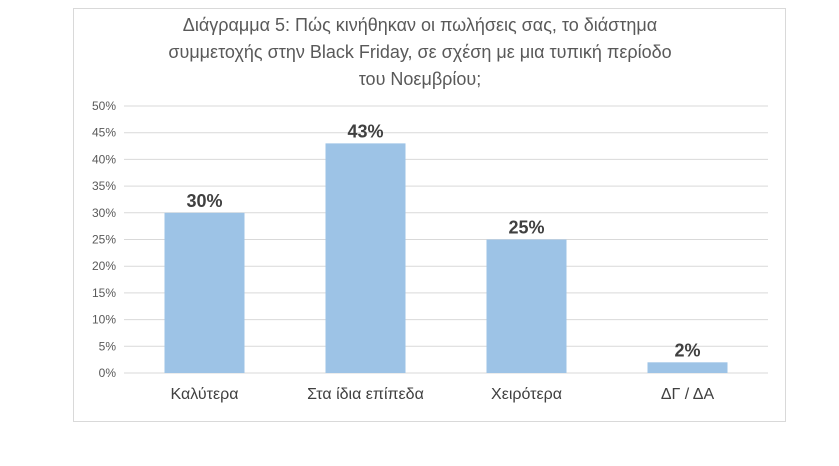 This screenshot has width=839, height=466. What do you see at coordinates (687, 350) in the screenshot?
I see `data-label-3: 2%` at bounding box center [687, 350].